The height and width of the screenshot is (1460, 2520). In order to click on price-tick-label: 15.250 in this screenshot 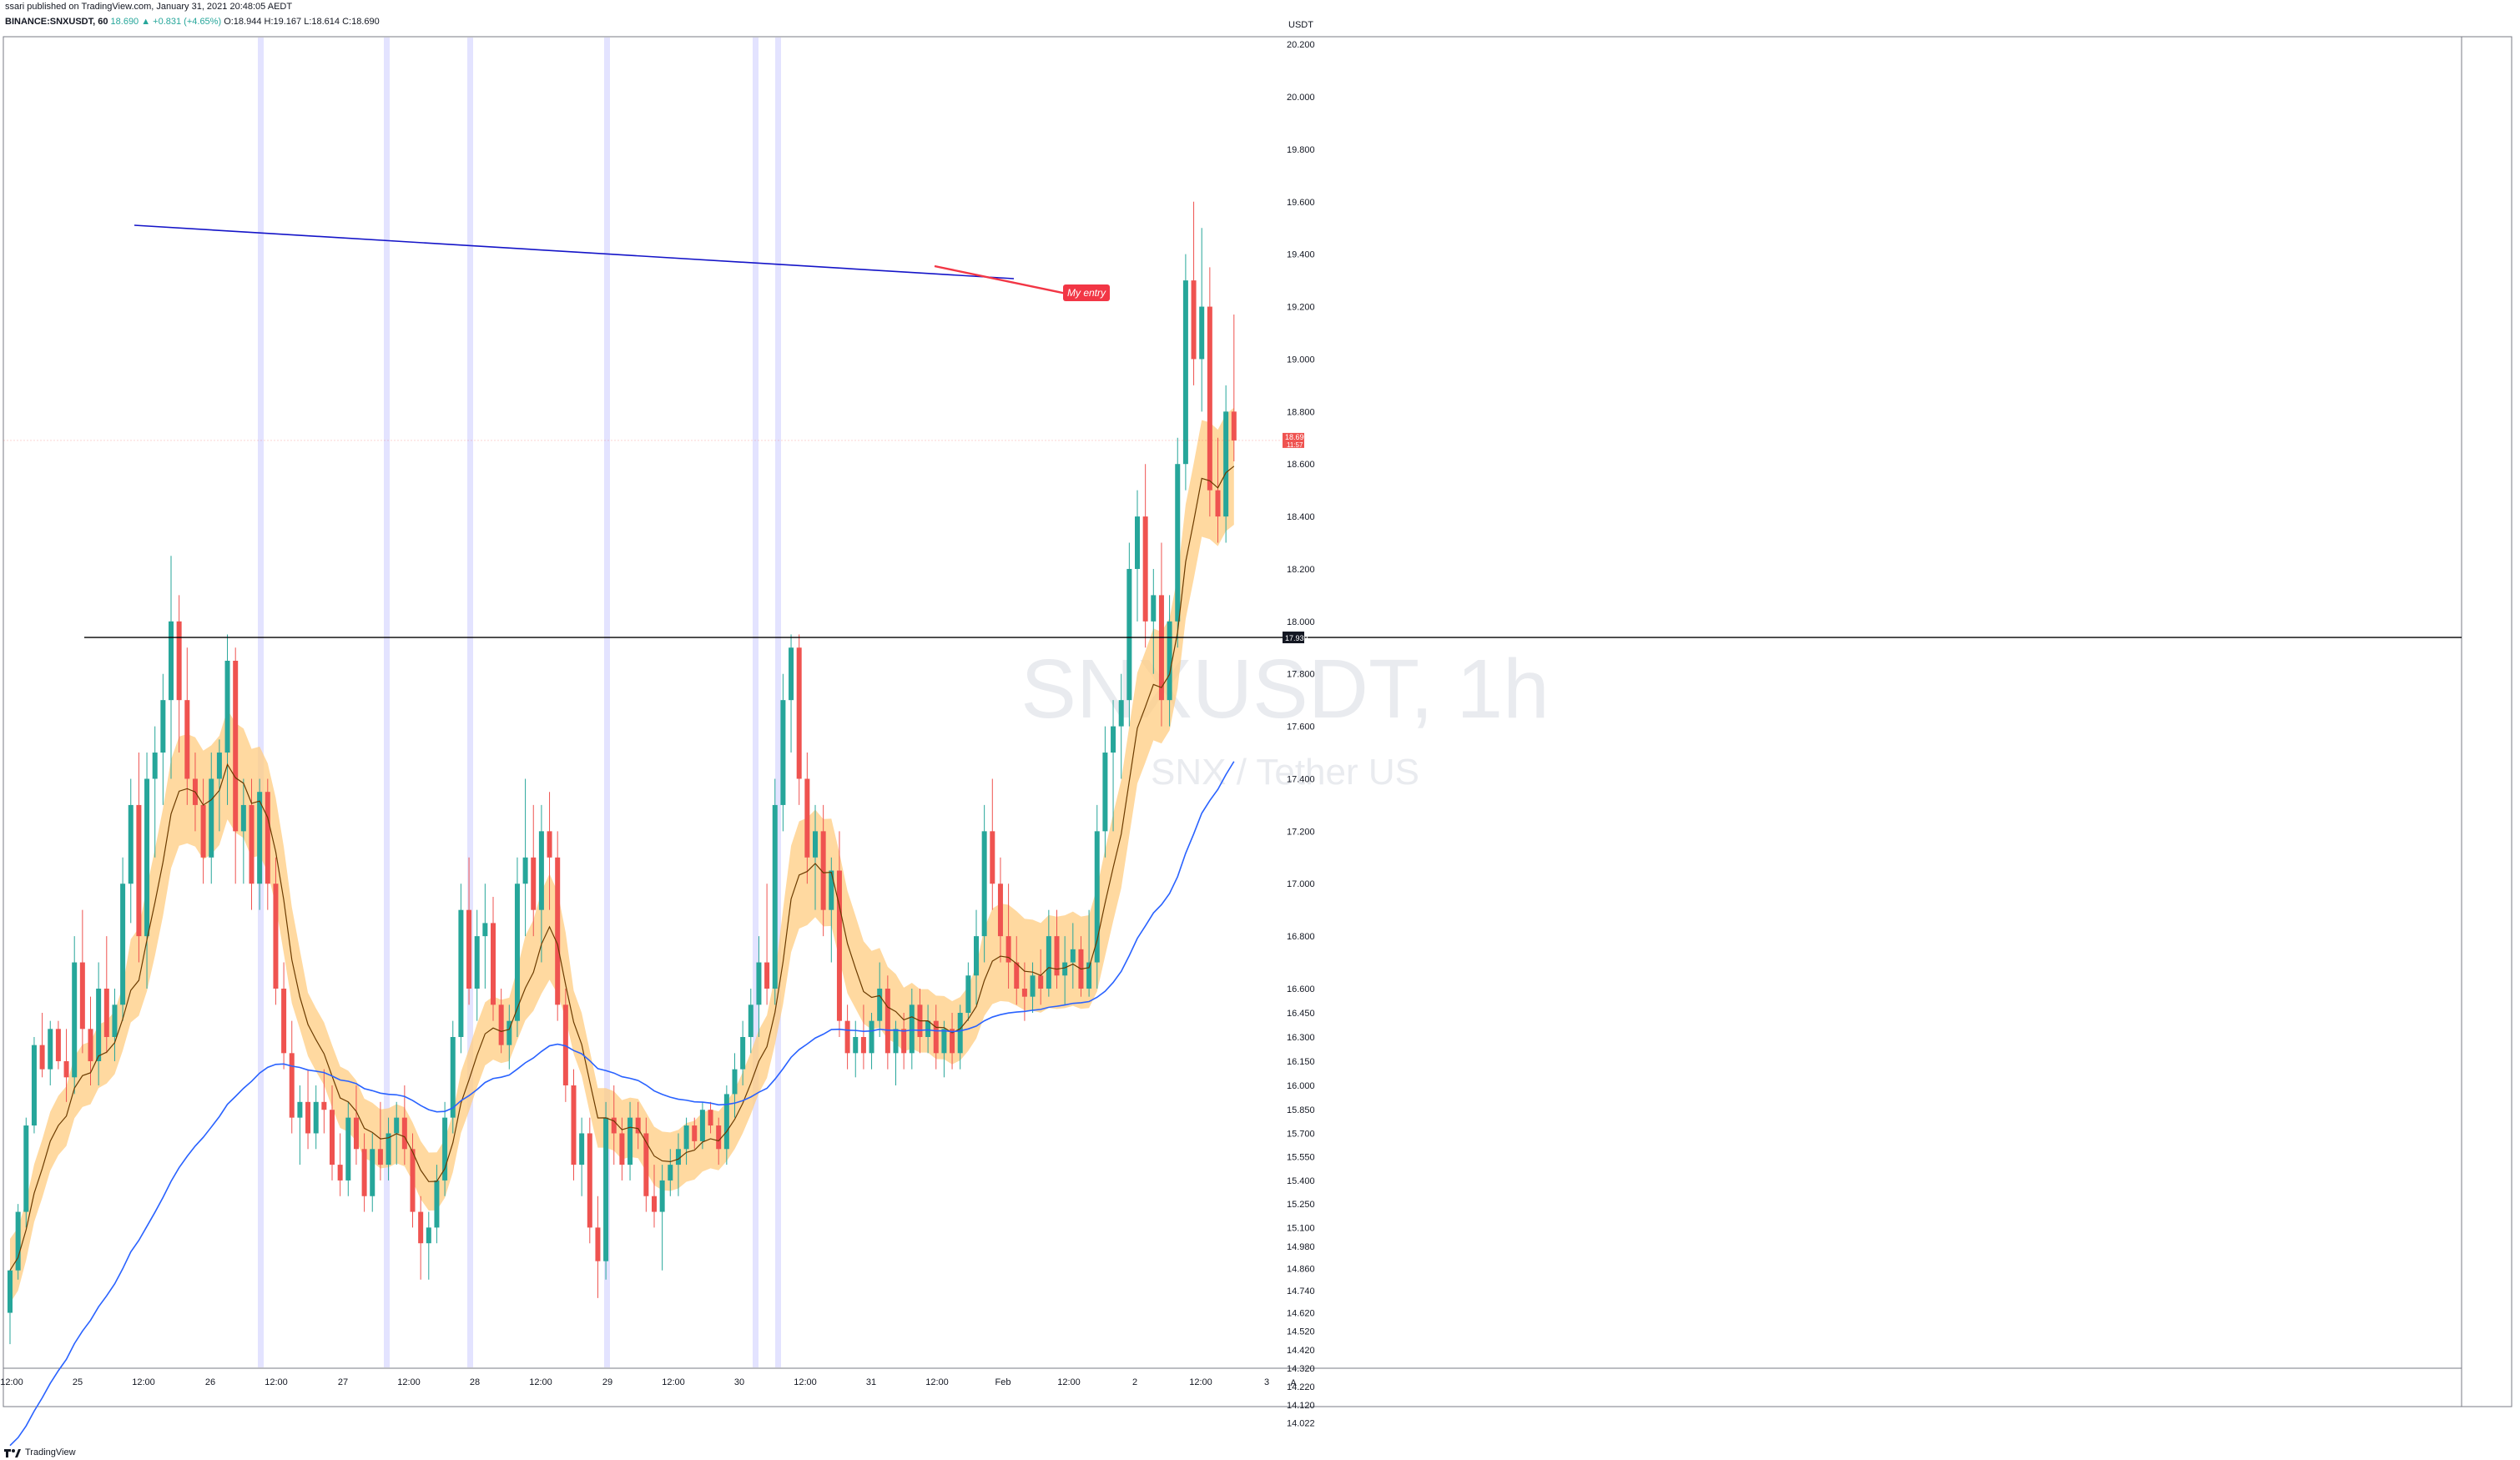, I will do `click(1301, 1205)`.